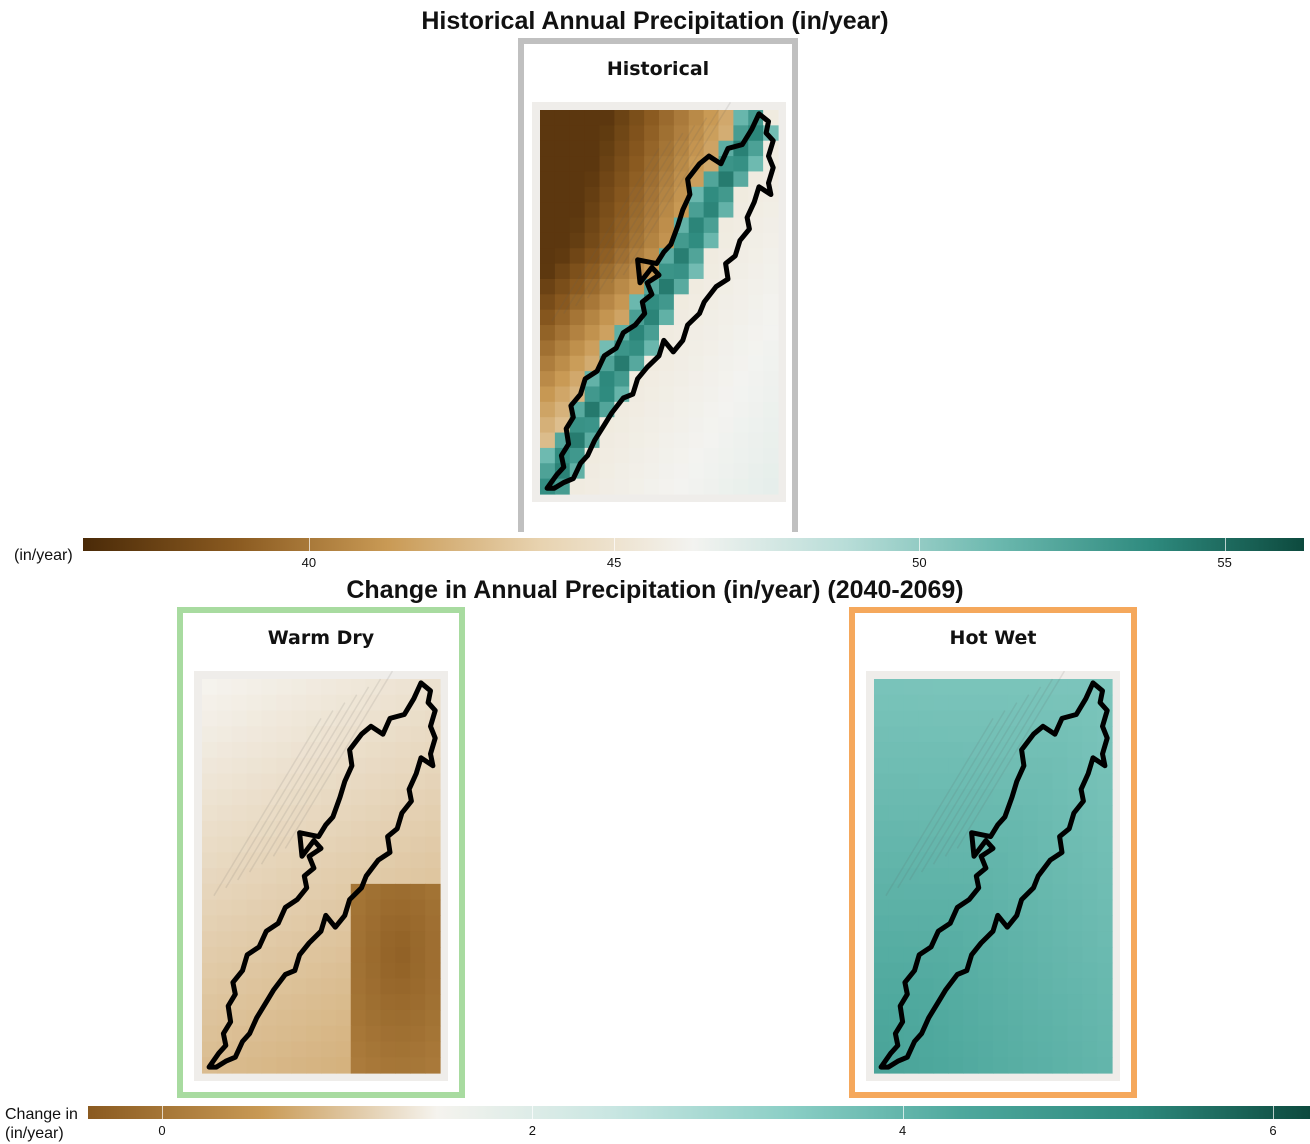 The width and height of the screenshot is (1310, 1144). Describe the element at coordinates (699, 1112) in the screenshot. I see `change-colorbar` at that location.